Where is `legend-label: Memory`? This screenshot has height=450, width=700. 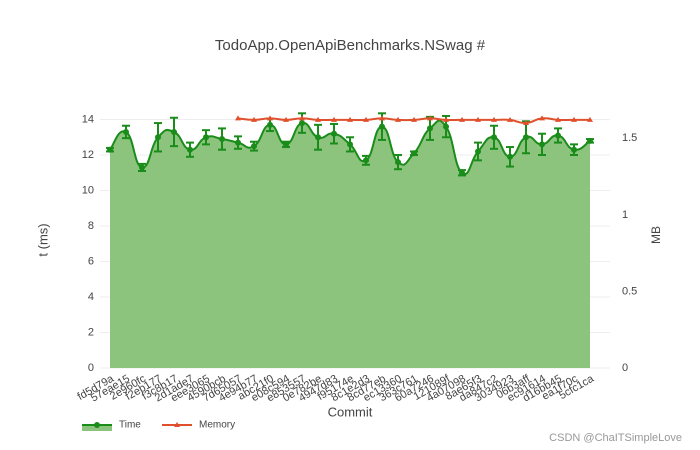
legend-label: Memory is located at coordinates (217, 425).